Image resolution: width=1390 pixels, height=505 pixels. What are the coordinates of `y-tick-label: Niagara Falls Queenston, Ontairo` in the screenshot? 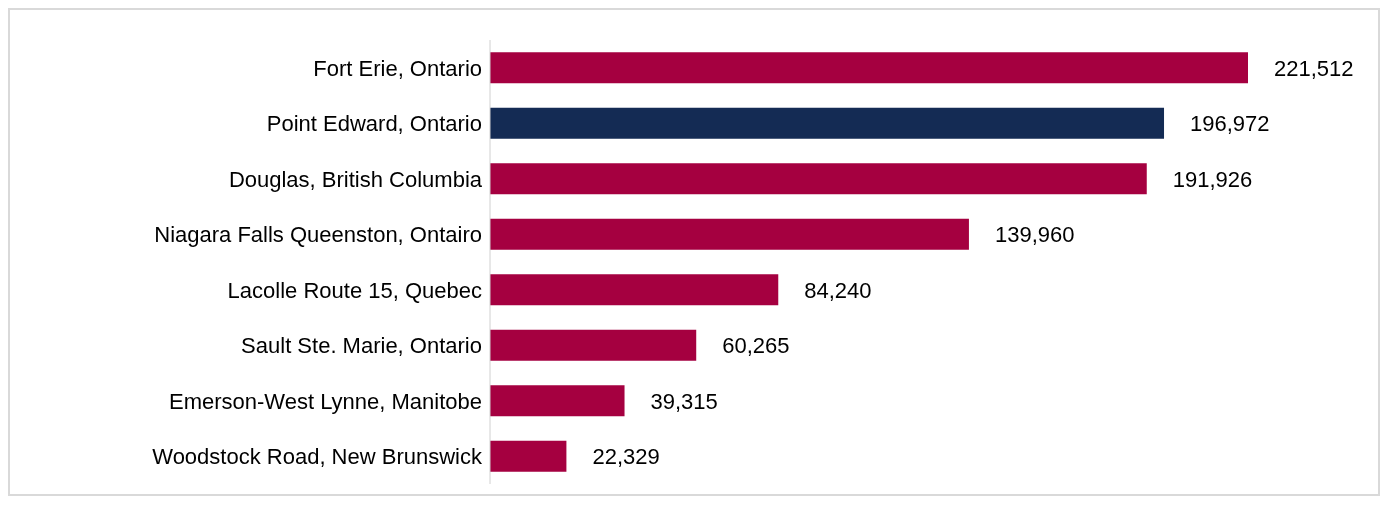 It's located at (318, 235).